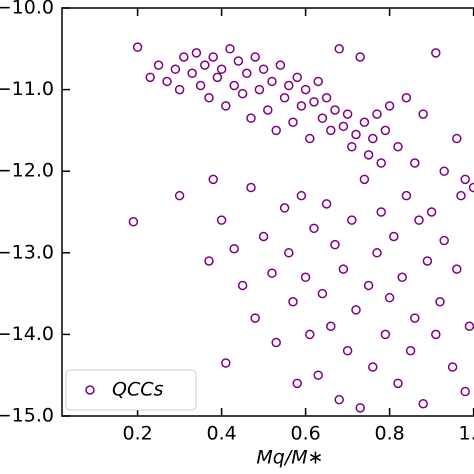 The height and width of the screenshot is (474, 474). What do you see at coordinates (305, 434) in the screenshot?
I see `x-tick-label: 0.6` at bounding box center [305, 434].